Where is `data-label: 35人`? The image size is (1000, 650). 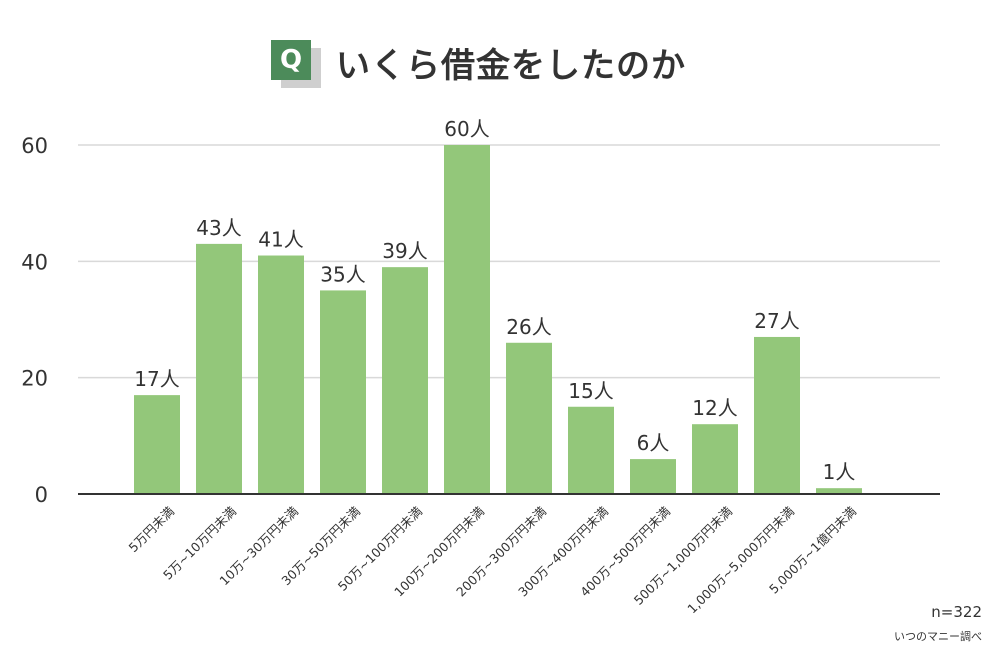 data-label: 35人 is located at coordinates (342, 274).